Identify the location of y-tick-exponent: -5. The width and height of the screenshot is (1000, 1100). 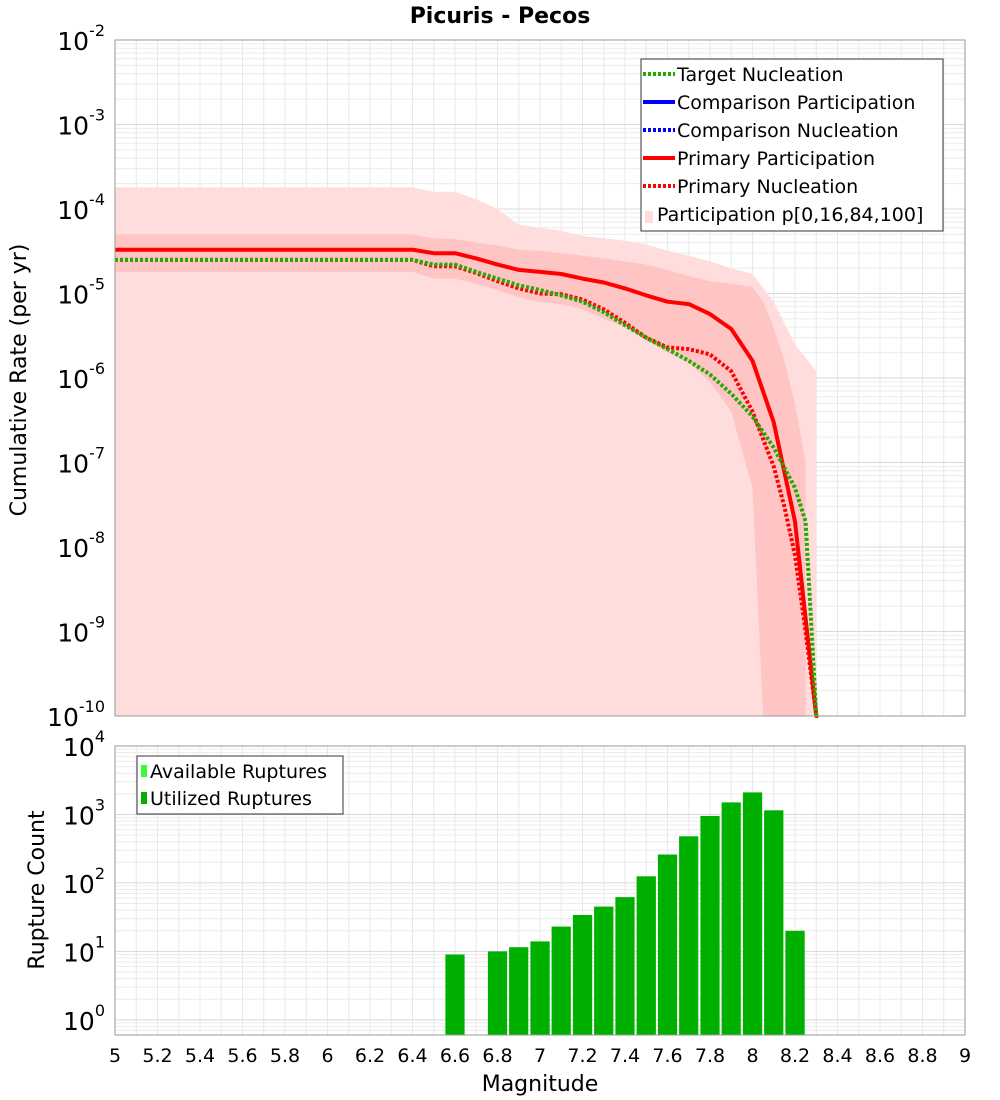
(97, 284).